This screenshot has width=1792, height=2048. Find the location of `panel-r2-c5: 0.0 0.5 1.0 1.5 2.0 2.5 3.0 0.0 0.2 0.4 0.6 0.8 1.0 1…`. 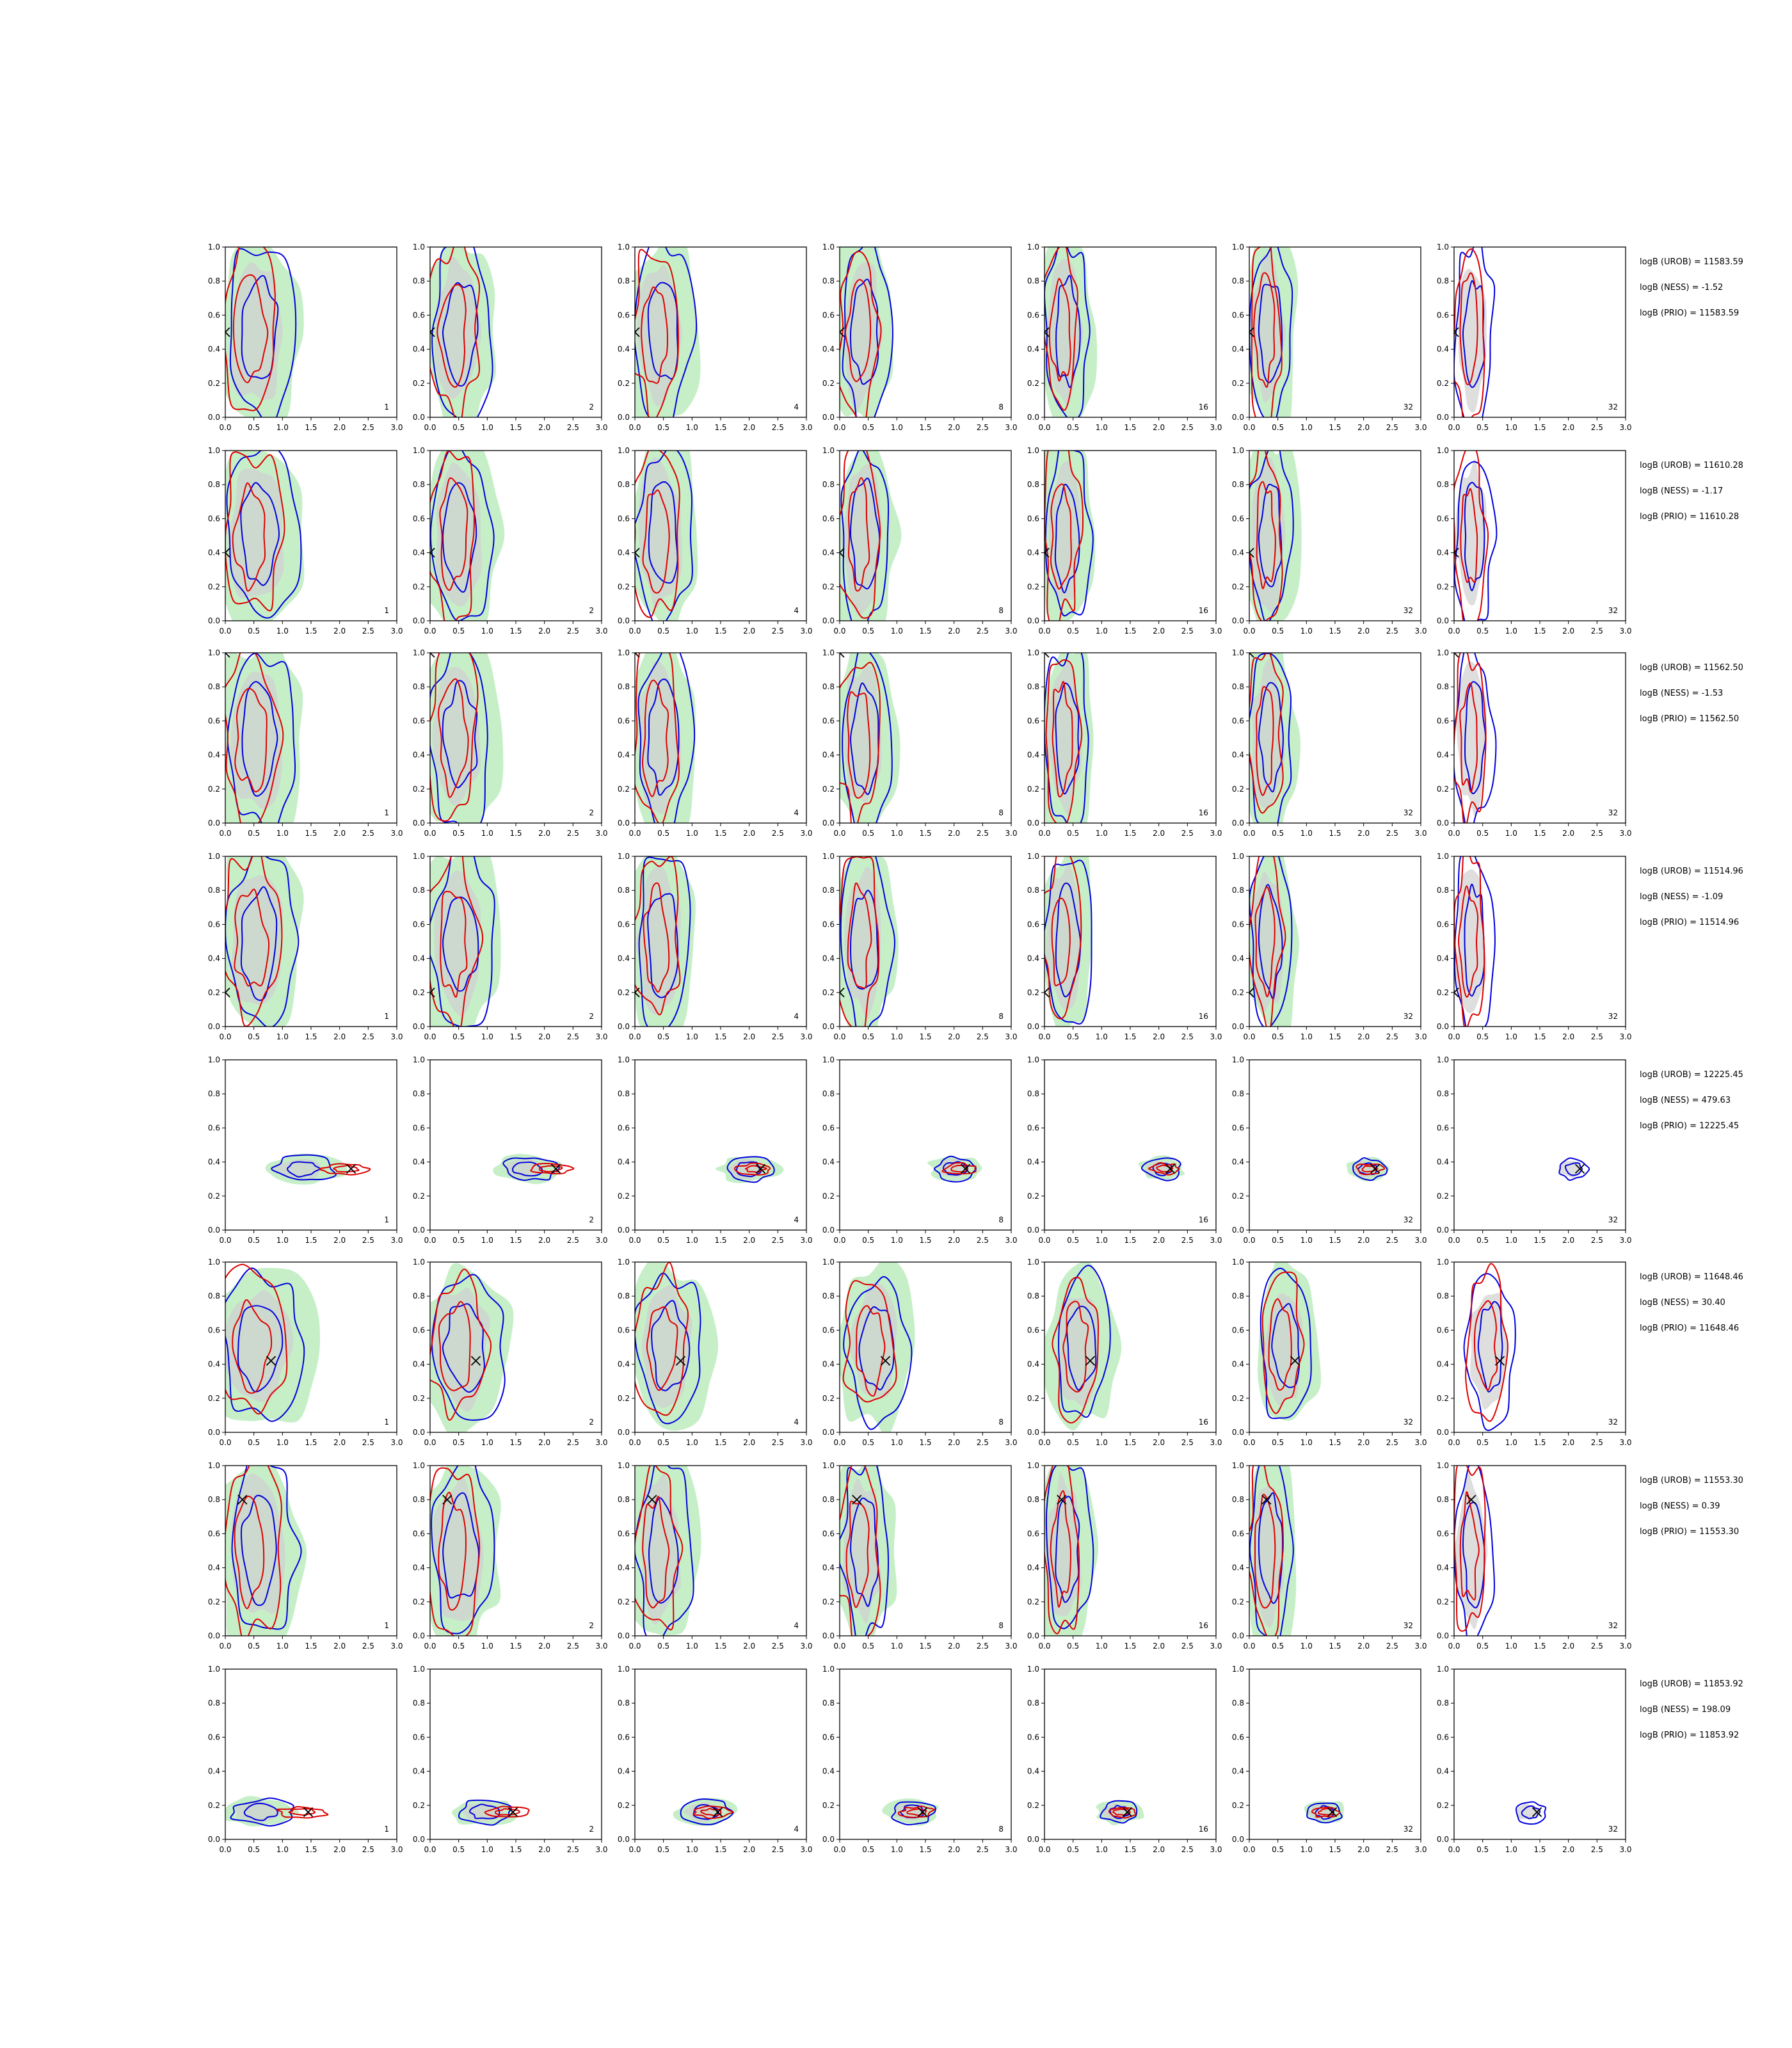

panel-r2-c5: 0.0 0.5 1.0 1.5 2.0 2.5 3.0 0.0 0.2 0.4 0.6 0.8 1.0 1… is located at coordinates (1124, 541).